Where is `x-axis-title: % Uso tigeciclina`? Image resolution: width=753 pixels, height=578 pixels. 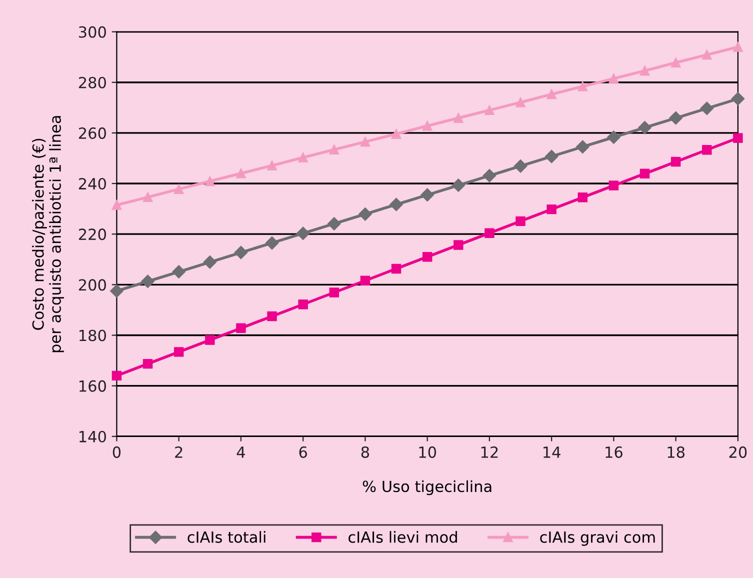
x-axis-title: % Uso tigeciclina is located at coordinates (427, 488).